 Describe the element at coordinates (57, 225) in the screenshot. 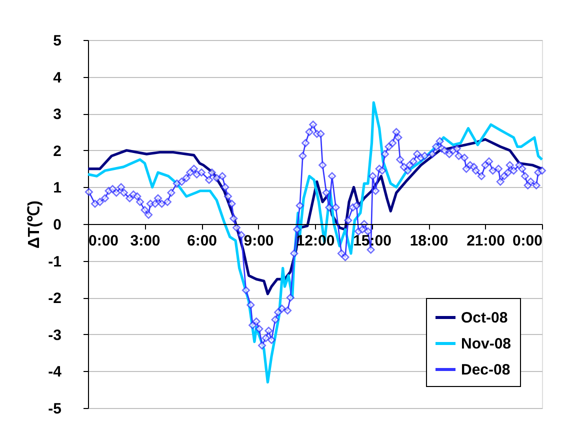

I see `y-tick-label: 0` at that location.